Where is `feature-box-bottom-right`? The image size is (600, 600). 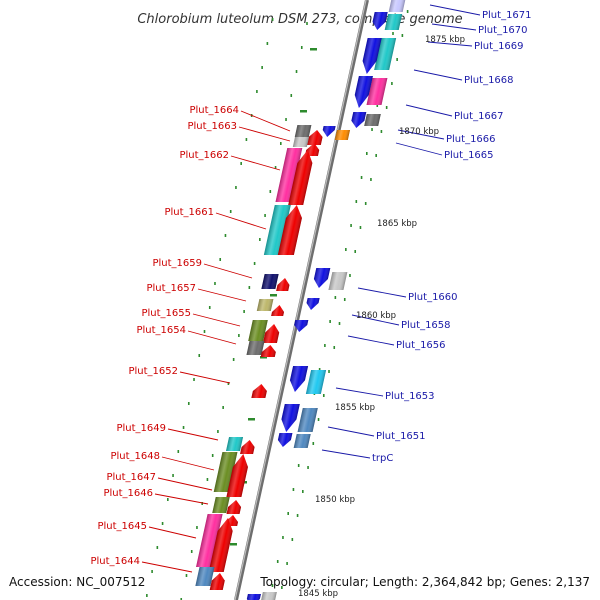
feature-box-bottom-right is located at coordinates (268, 596).